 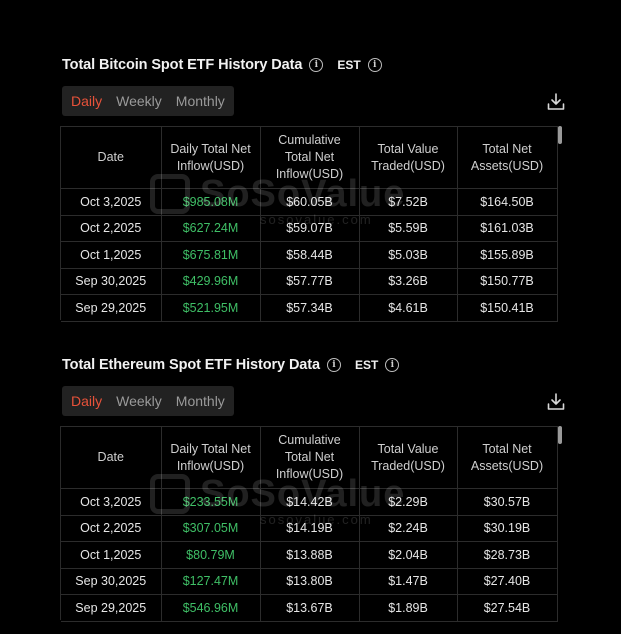 What do you see at coordinates (211, 228) in the screenshot?
I see `daily-inflow-cell: $627.24M` at bounding box center [211, 228].